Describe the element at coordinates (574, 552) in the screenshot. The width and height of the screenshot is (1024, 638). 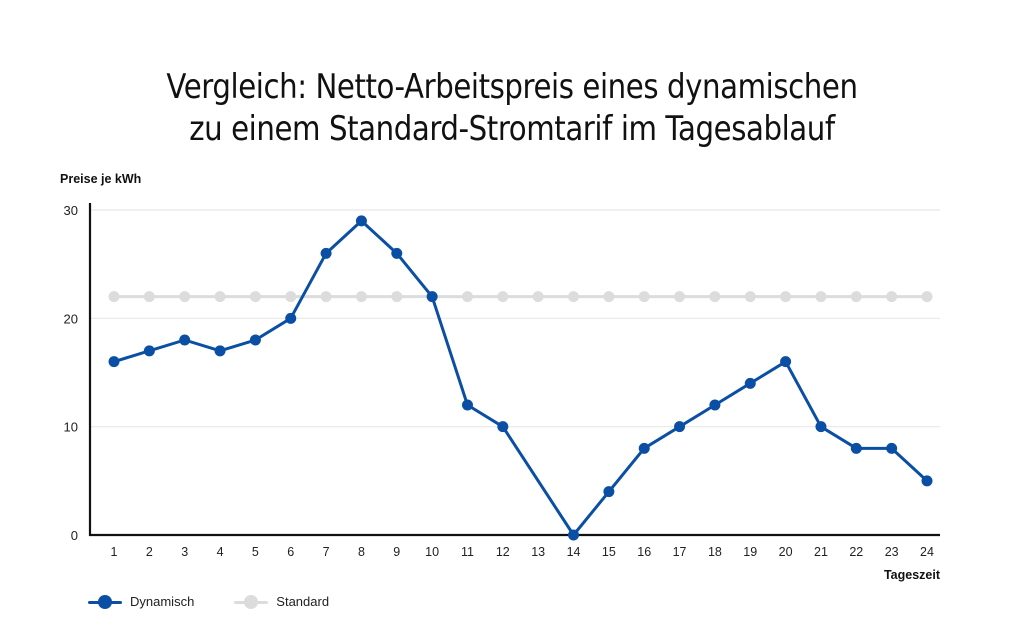
I see `x-tick-label: 14` at that location.